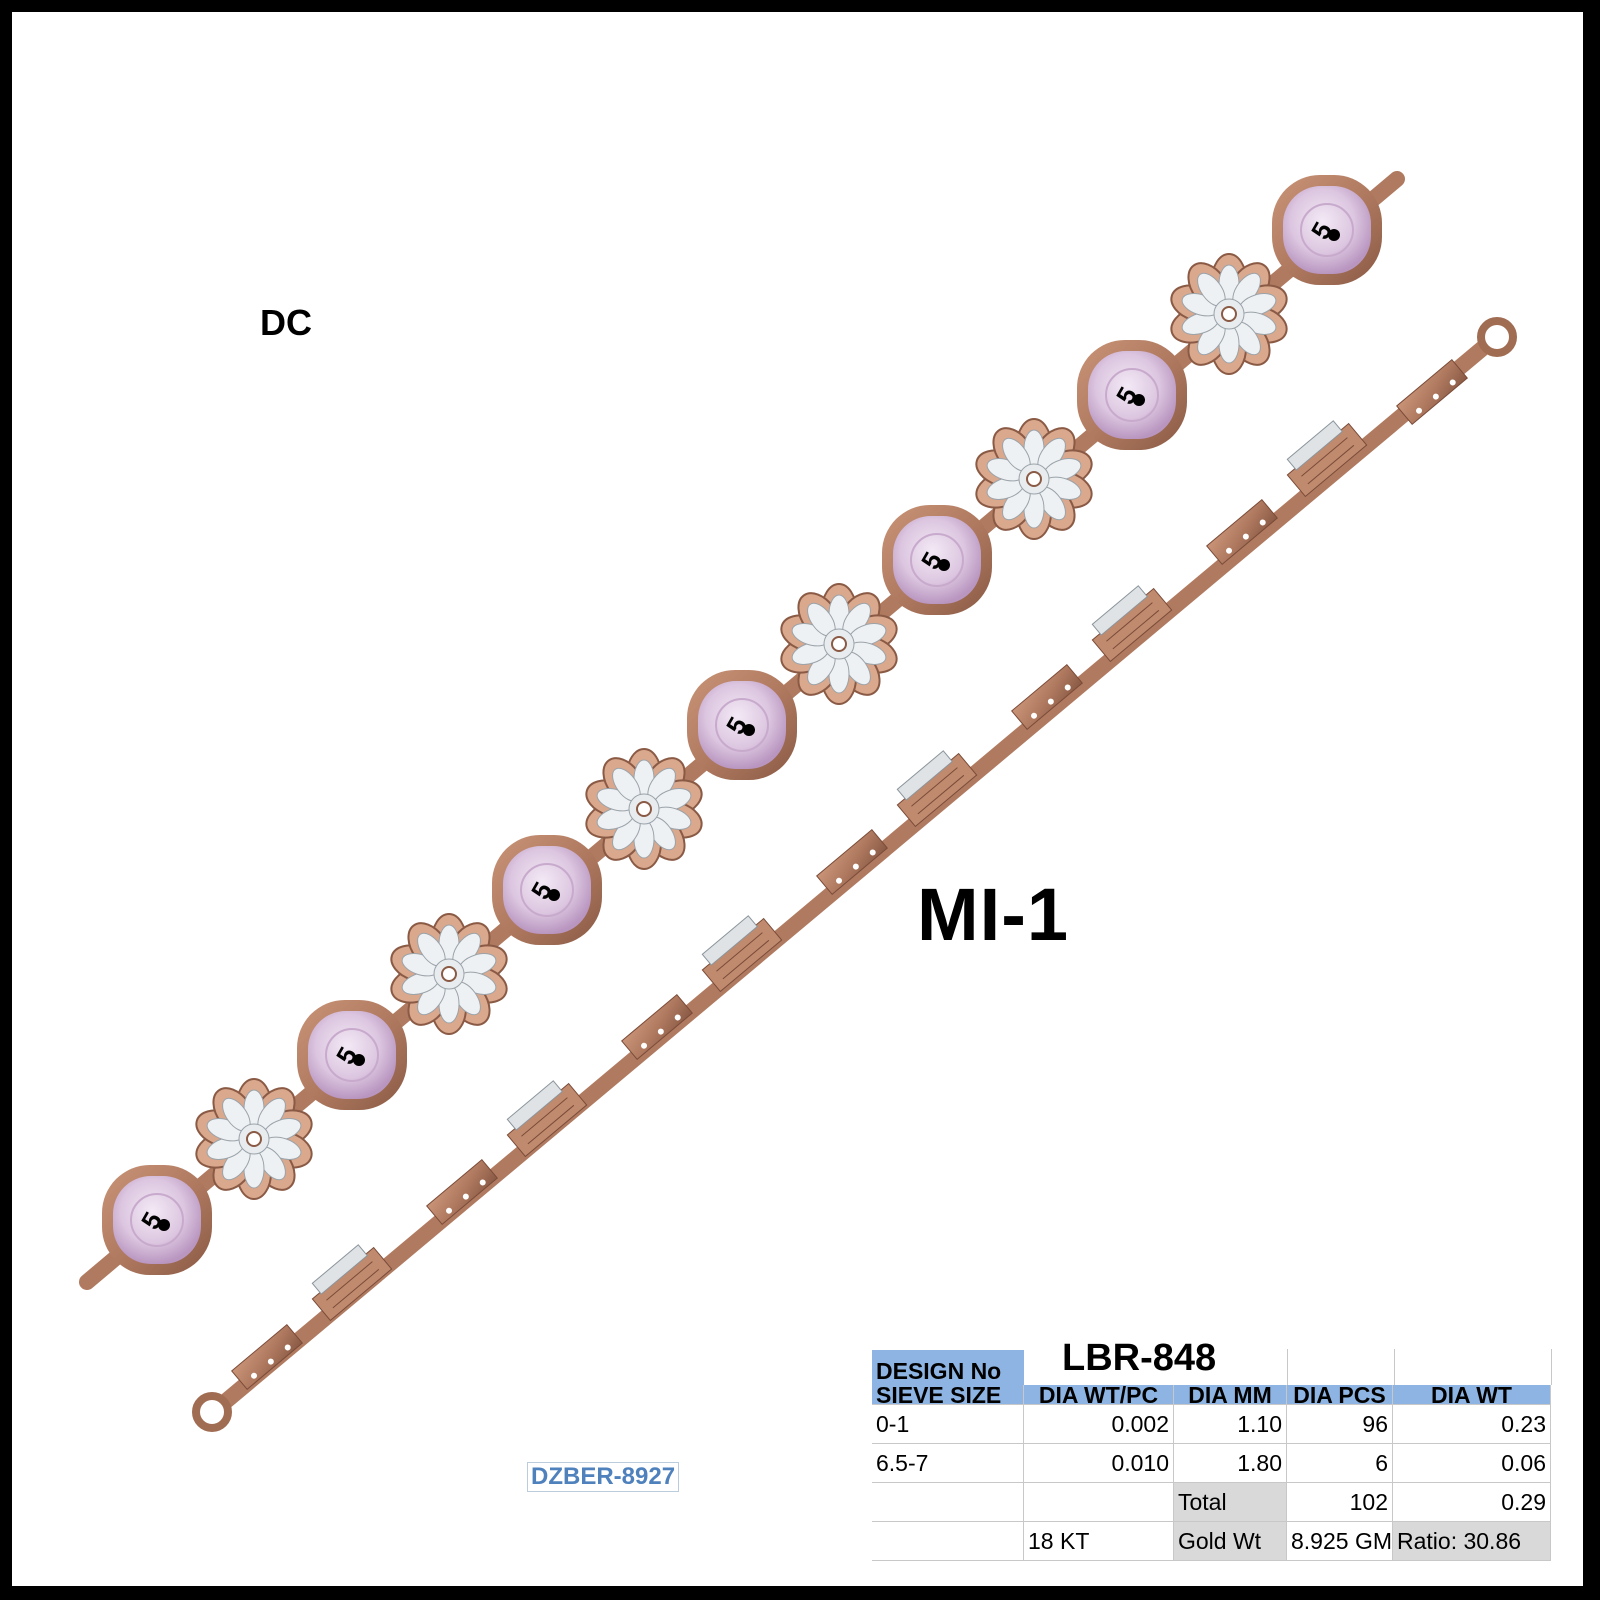  I want to click on header-dia-mm: DIA MM, so click(1230, 1395).